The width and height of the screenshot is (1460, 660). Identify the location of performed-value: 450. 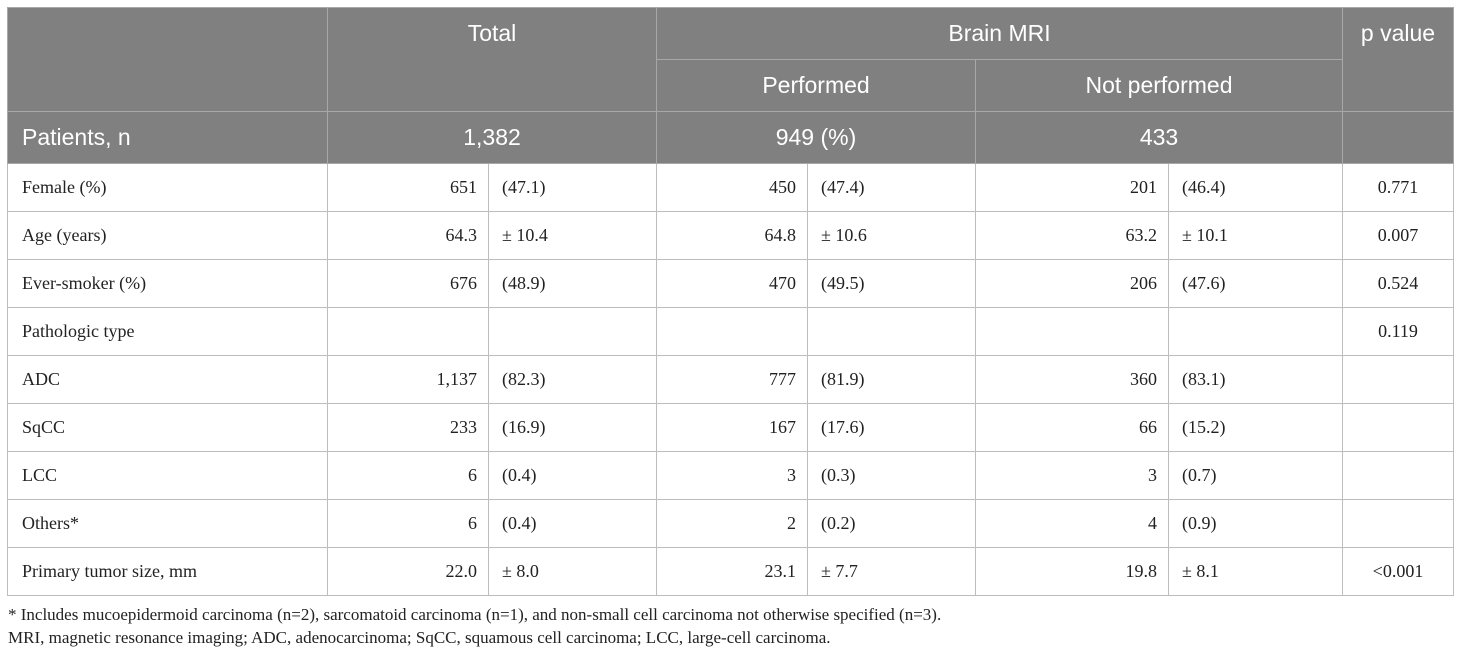
(732, 187).